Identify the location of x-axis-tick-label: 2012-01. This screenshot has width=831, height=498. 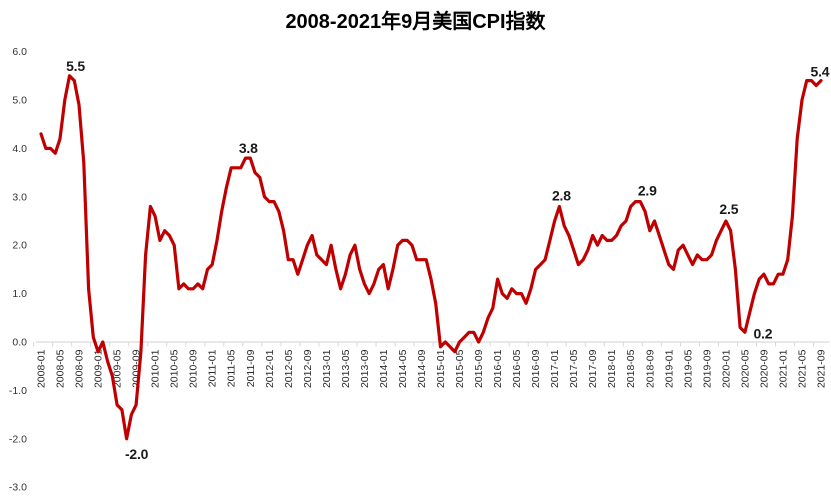
(270, 368).